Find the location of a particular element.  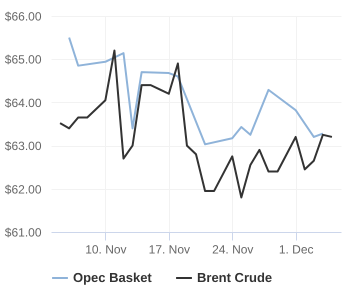

y-tick-label: $64.00 is located at coordinates (23, 103).